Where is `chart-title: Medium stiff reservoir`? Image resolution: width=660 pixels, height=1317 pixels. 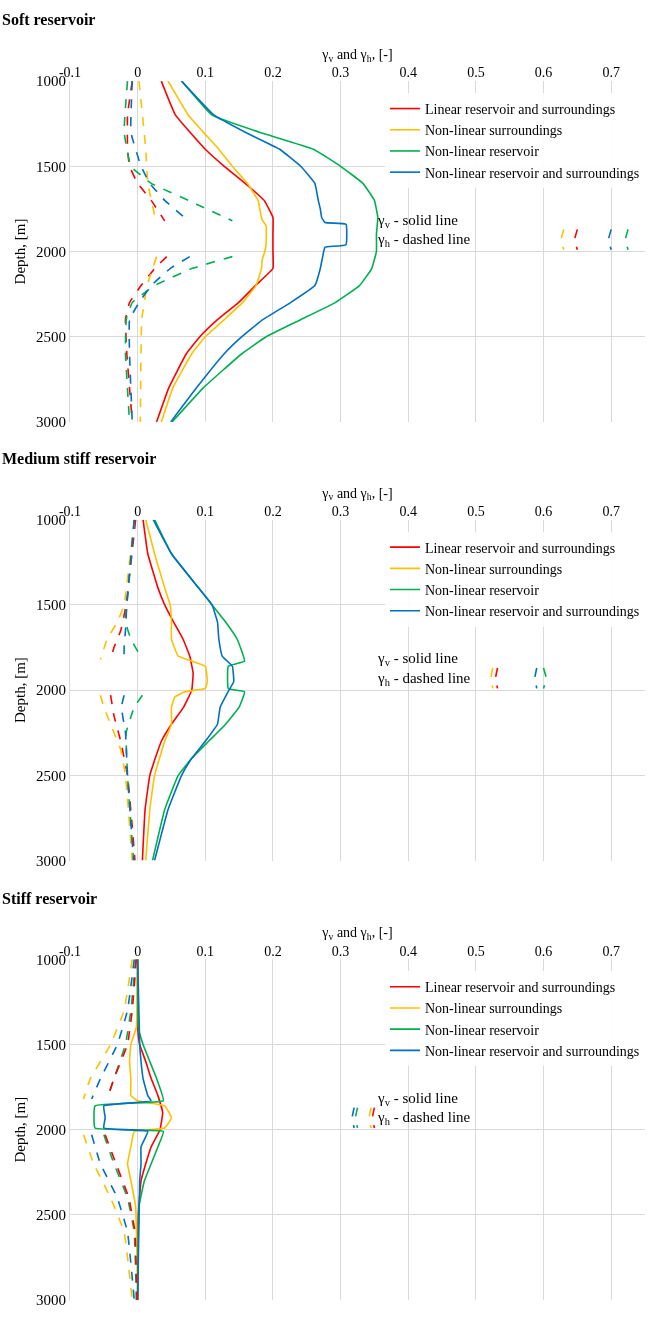
chart-title: Medium stiff reservoir is located at coordinates (79, 458).